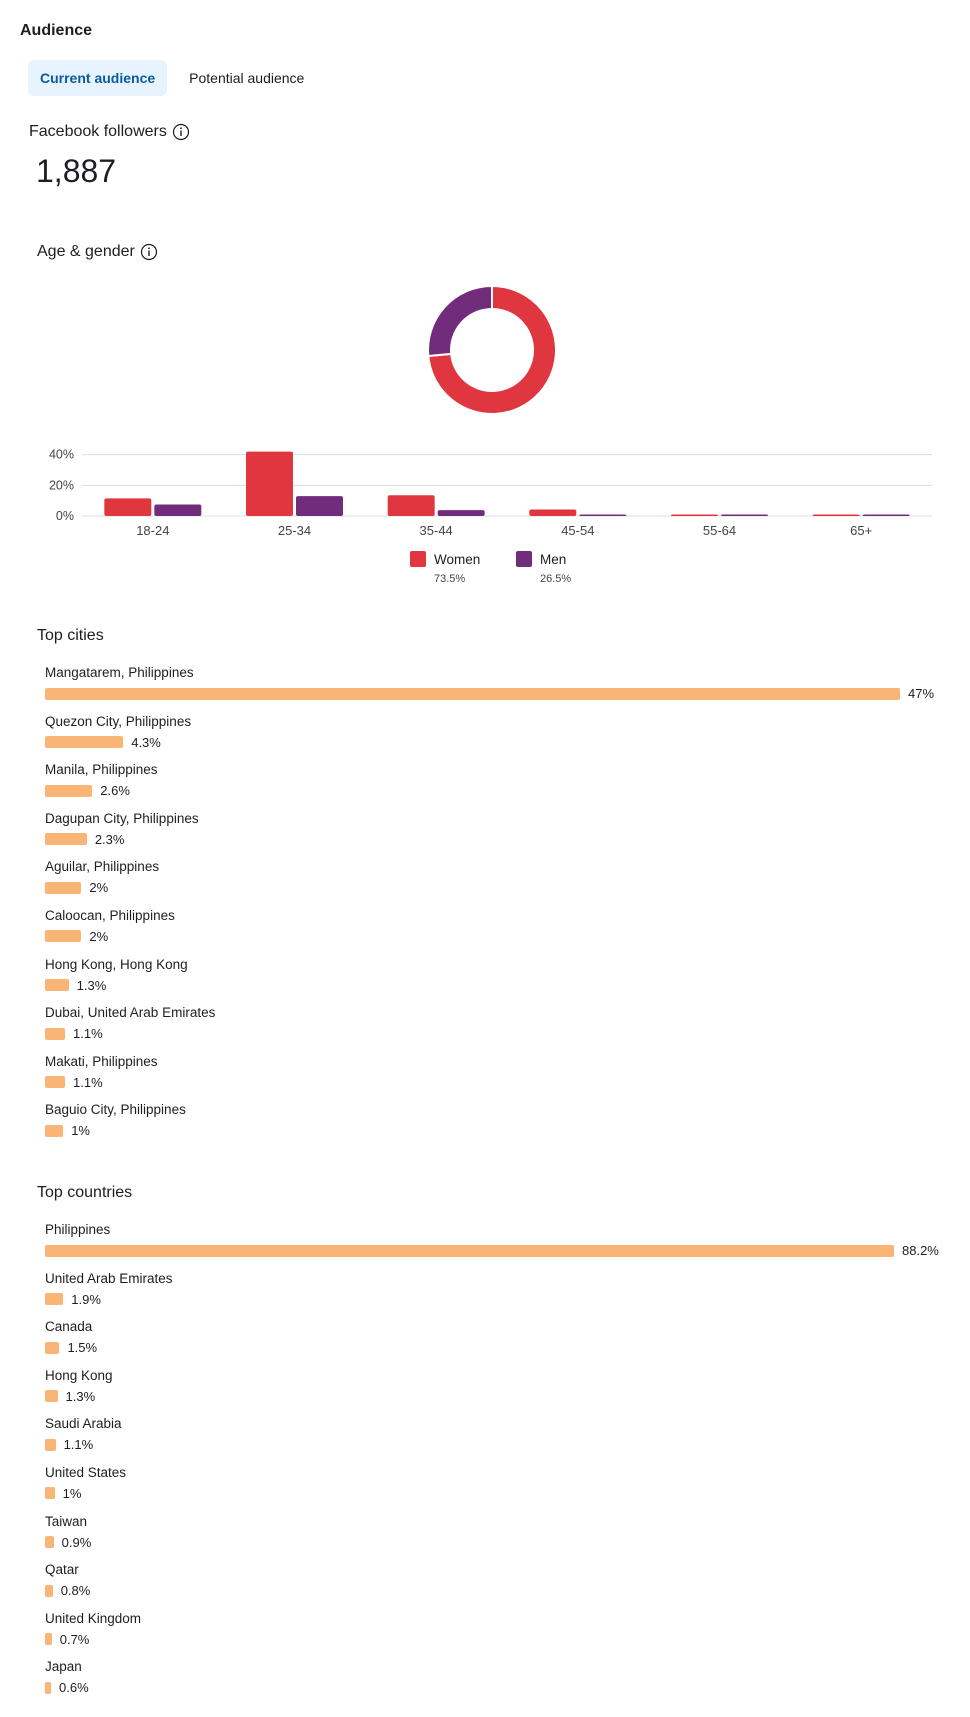 This screenshot has height=1717, width=970. I want to click on y-tick-label: 20%, so click(61, 485).